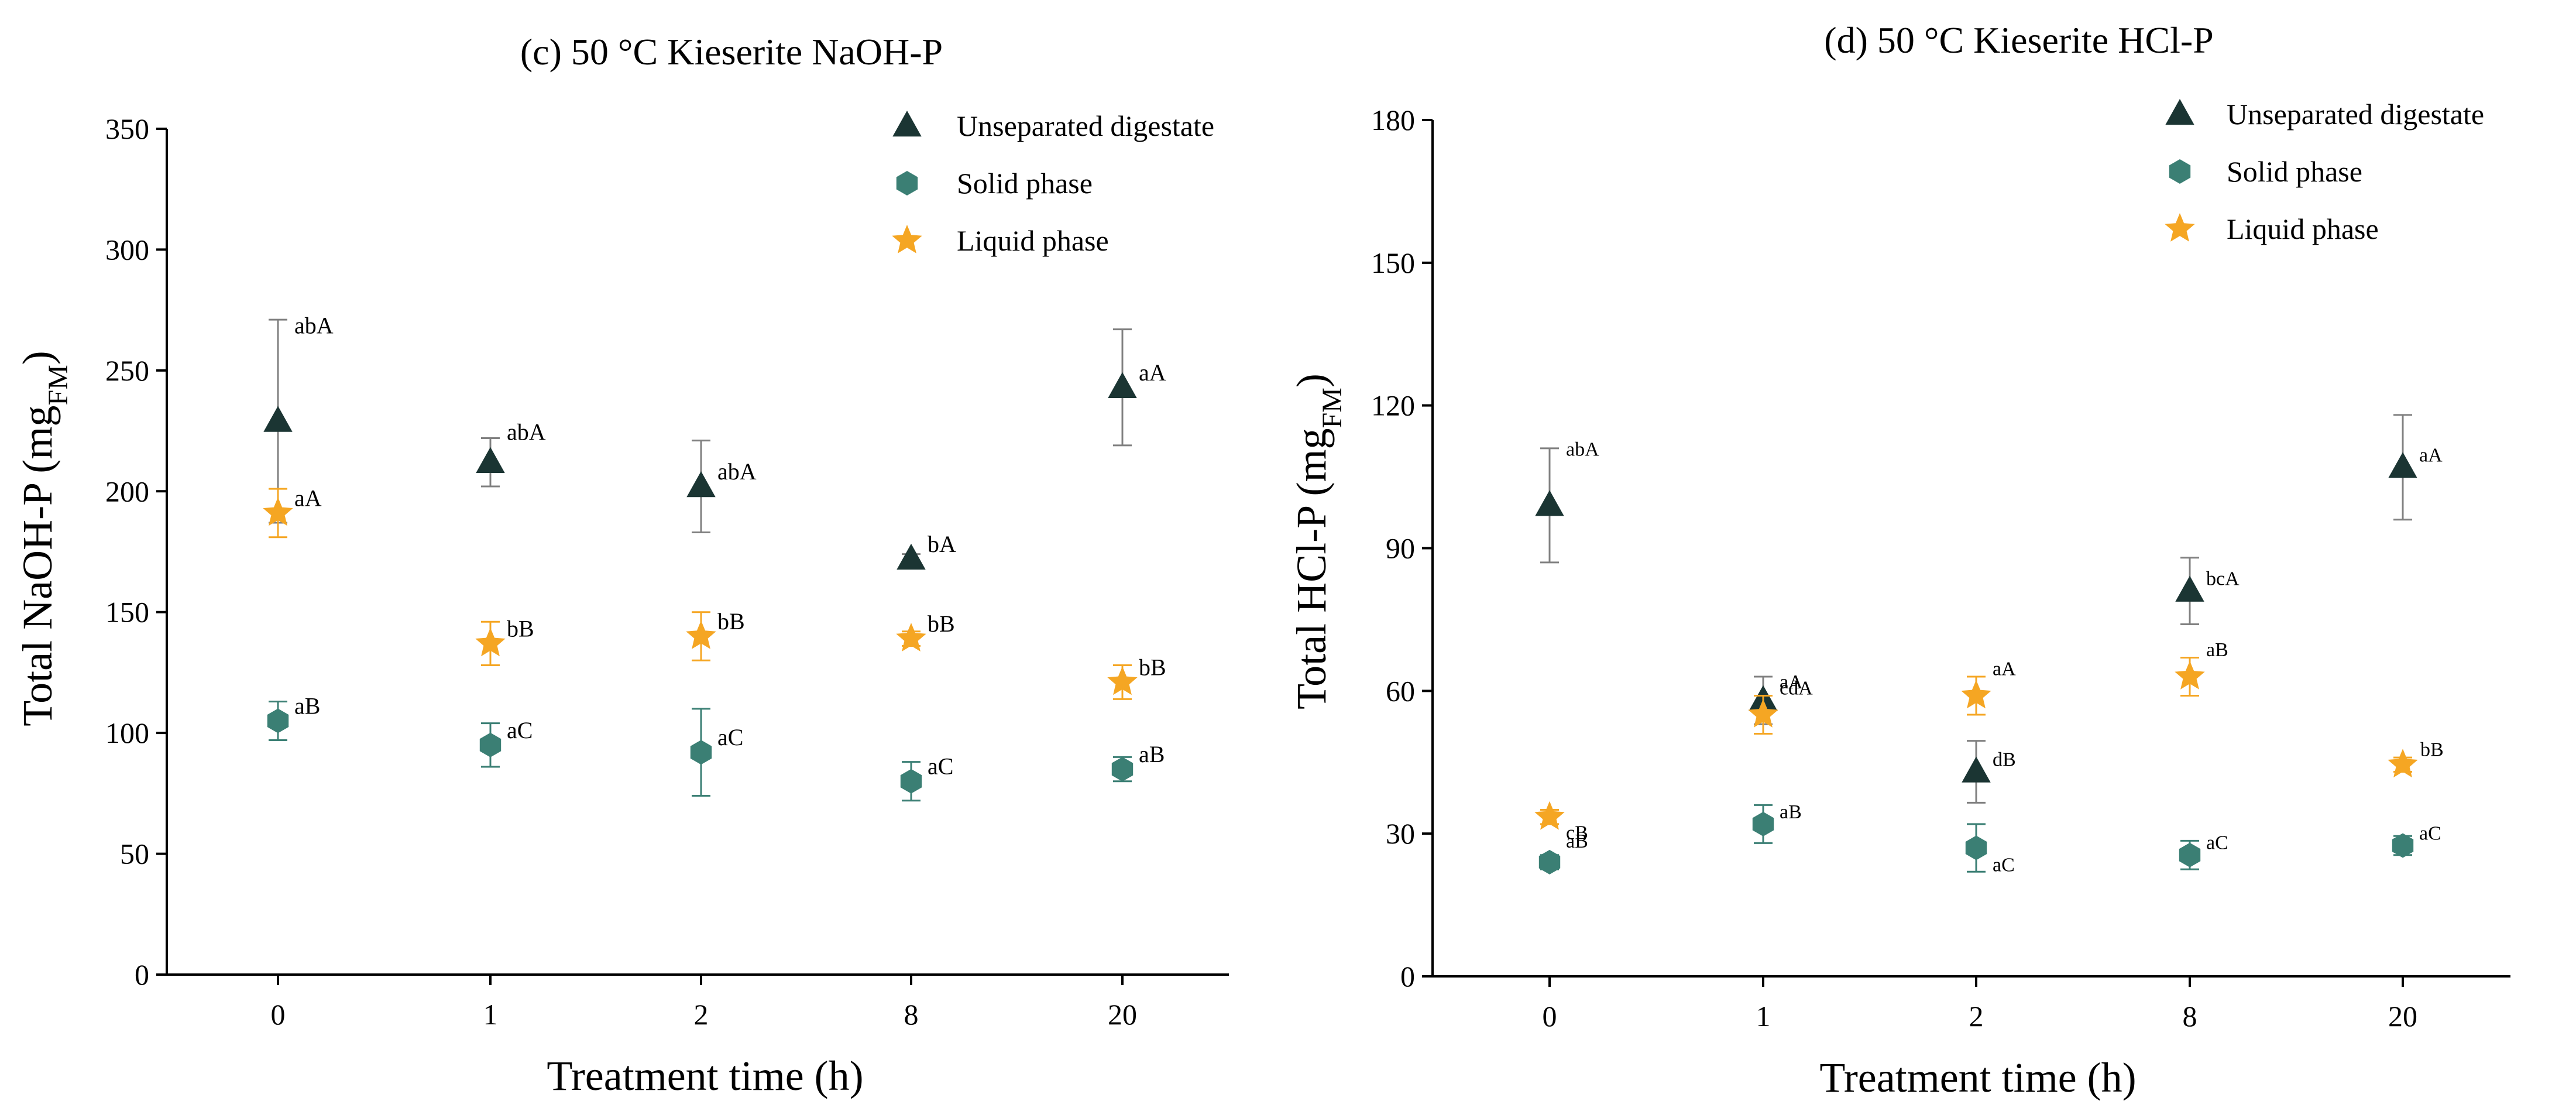 Image resolution: width=2576 pixels, height=1118 pixels. What do you see at coordinates (1989, 838) in the screenshot?
I see `series-hexagon: aB aB aC aC aC` at bounding box center [1989, 838].